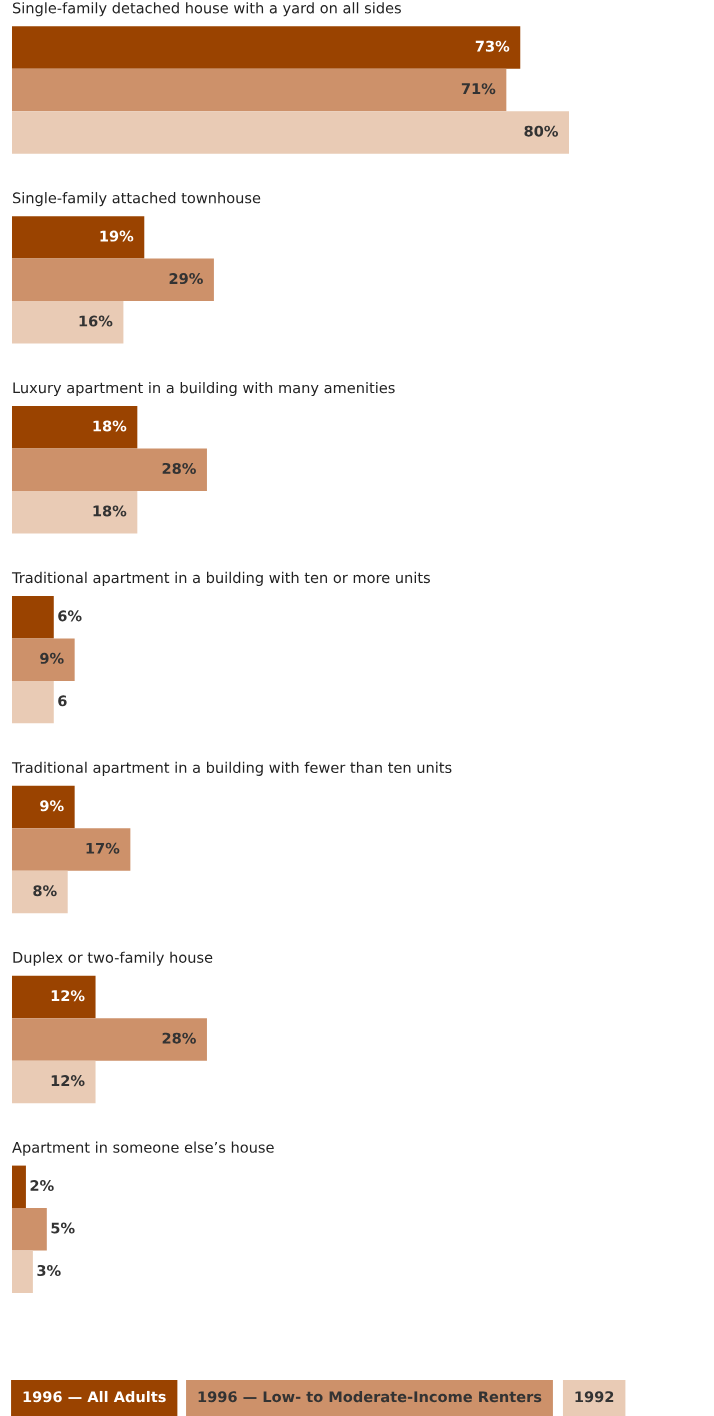  What do you see at coordinates (204, 389) in the screenshot?
I see `y-tick-label: Luxury apartment in a building with many amenities` at bounding box center [204, 389].